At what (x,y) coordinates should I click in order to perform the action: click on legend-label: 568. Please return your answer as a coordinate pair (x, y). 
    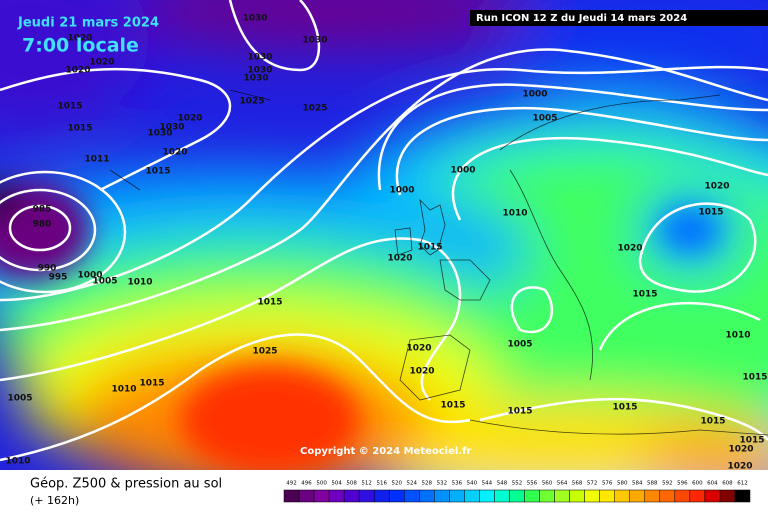
    Looking at the image, I should click on (577, 484).